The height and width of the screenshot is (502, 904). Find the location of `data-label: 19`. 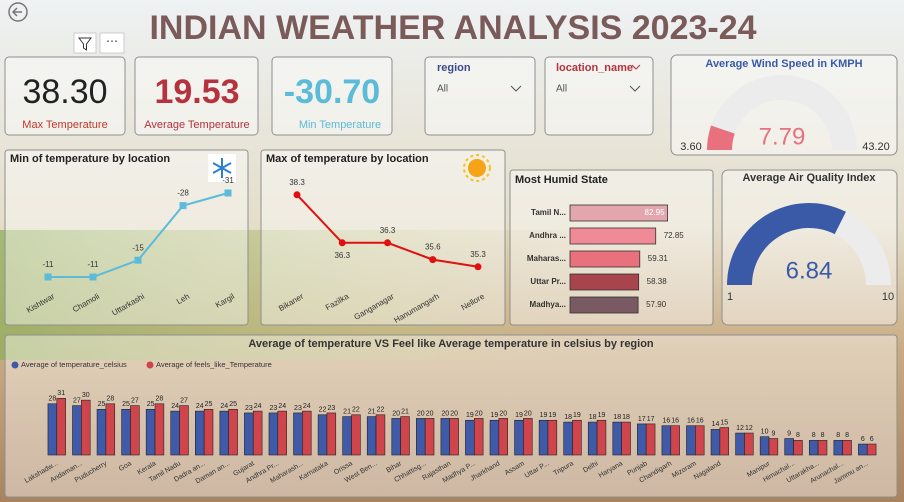

data-label: 19 is located at coordinates (544, 415).